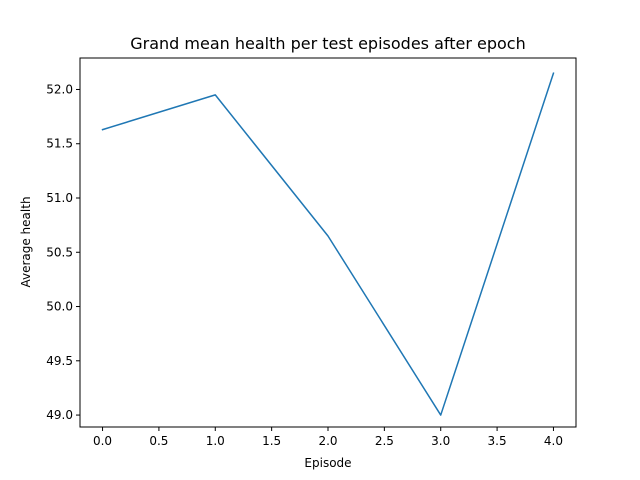 The height and width of the screenshot is (480, 640). Describe the element at coordinates (158, 441) in the screenshot. I see `x-tick-label: 0.5` at that location.